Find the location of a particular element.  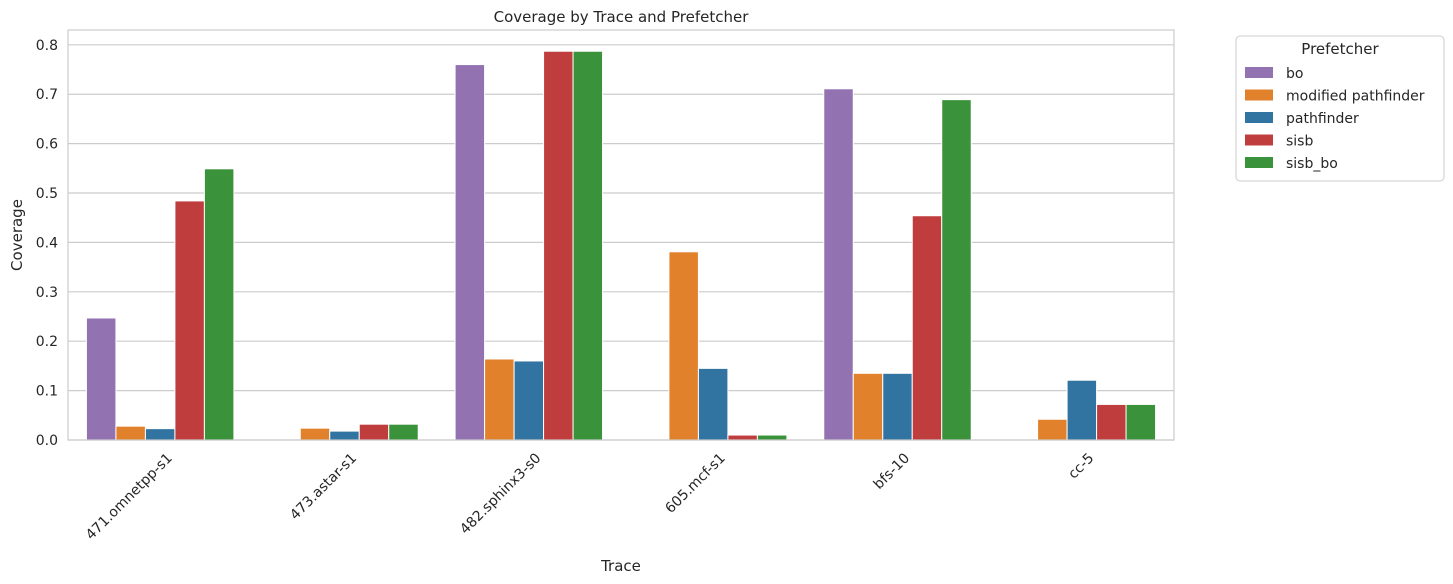

x-tick-label: cc-5 is located at coordinates (1081, 466).